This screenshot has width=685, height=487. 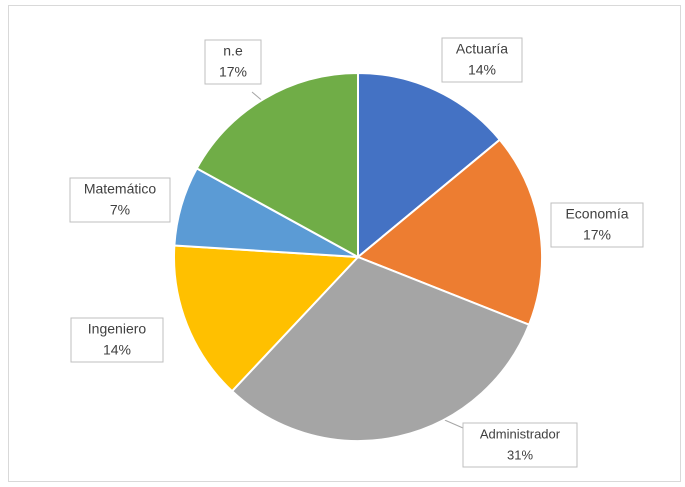 What do you see at coordinates (233, 51) in the screenshot?
I see `category-label: n.e` at bounding box center [233, 51].